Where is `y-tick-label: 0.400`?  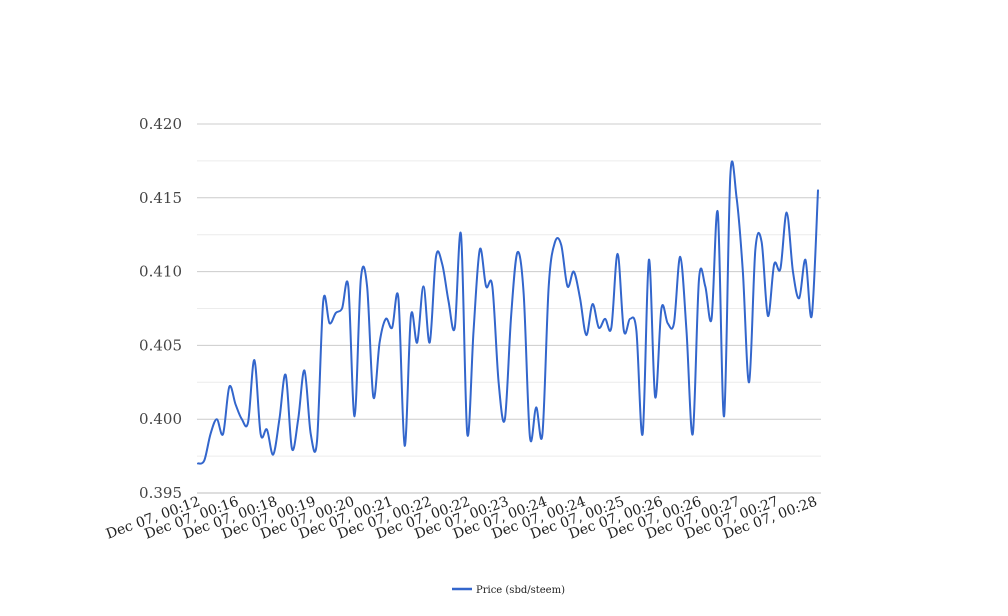
y-tick-label: 0.400 is located at coordinates (160, 419).